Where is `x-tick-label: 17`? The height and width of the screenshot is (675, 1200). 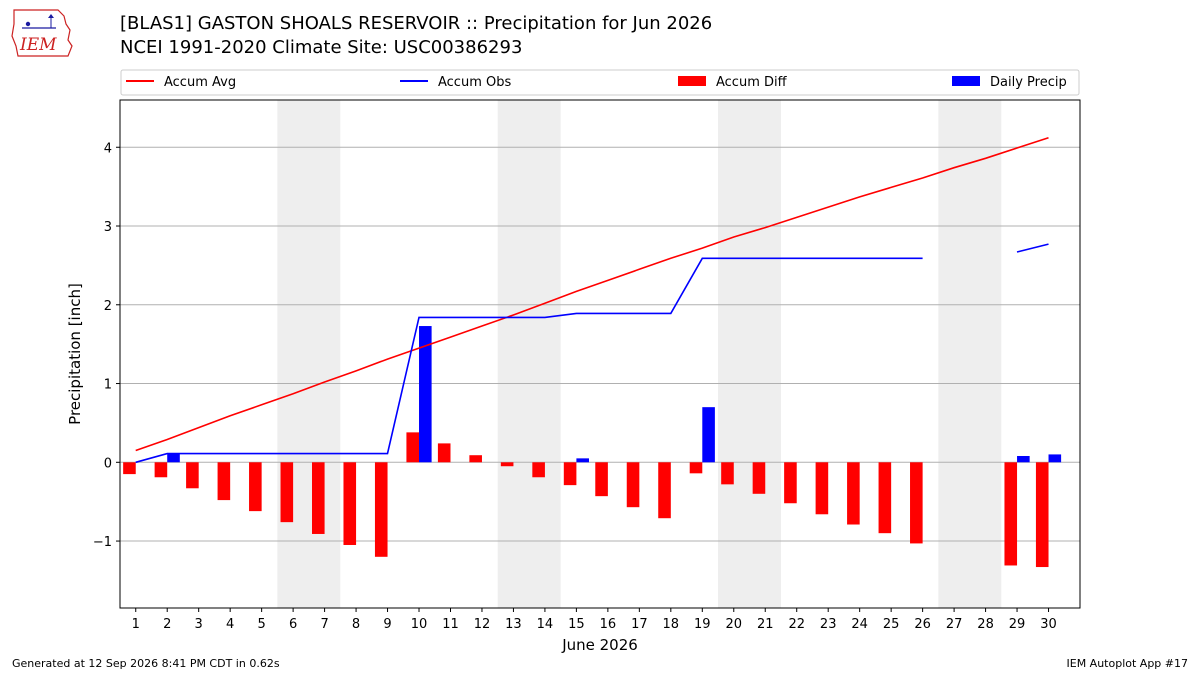
x-tick-label: 17 is located at coordinates (639, 624).